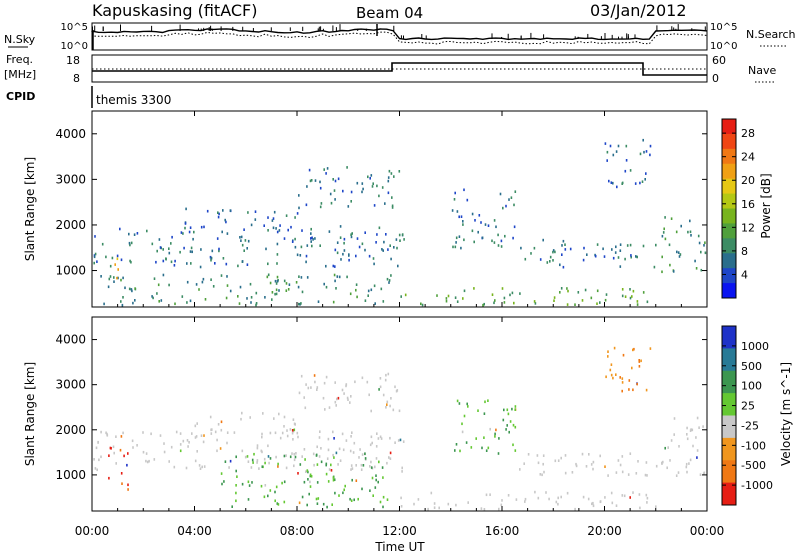 The height and width of the screenshot is (554, 800). Describe the element at coordinates (70, 134) in the screenshot. I see `y-tick-label: 4000` at that location.